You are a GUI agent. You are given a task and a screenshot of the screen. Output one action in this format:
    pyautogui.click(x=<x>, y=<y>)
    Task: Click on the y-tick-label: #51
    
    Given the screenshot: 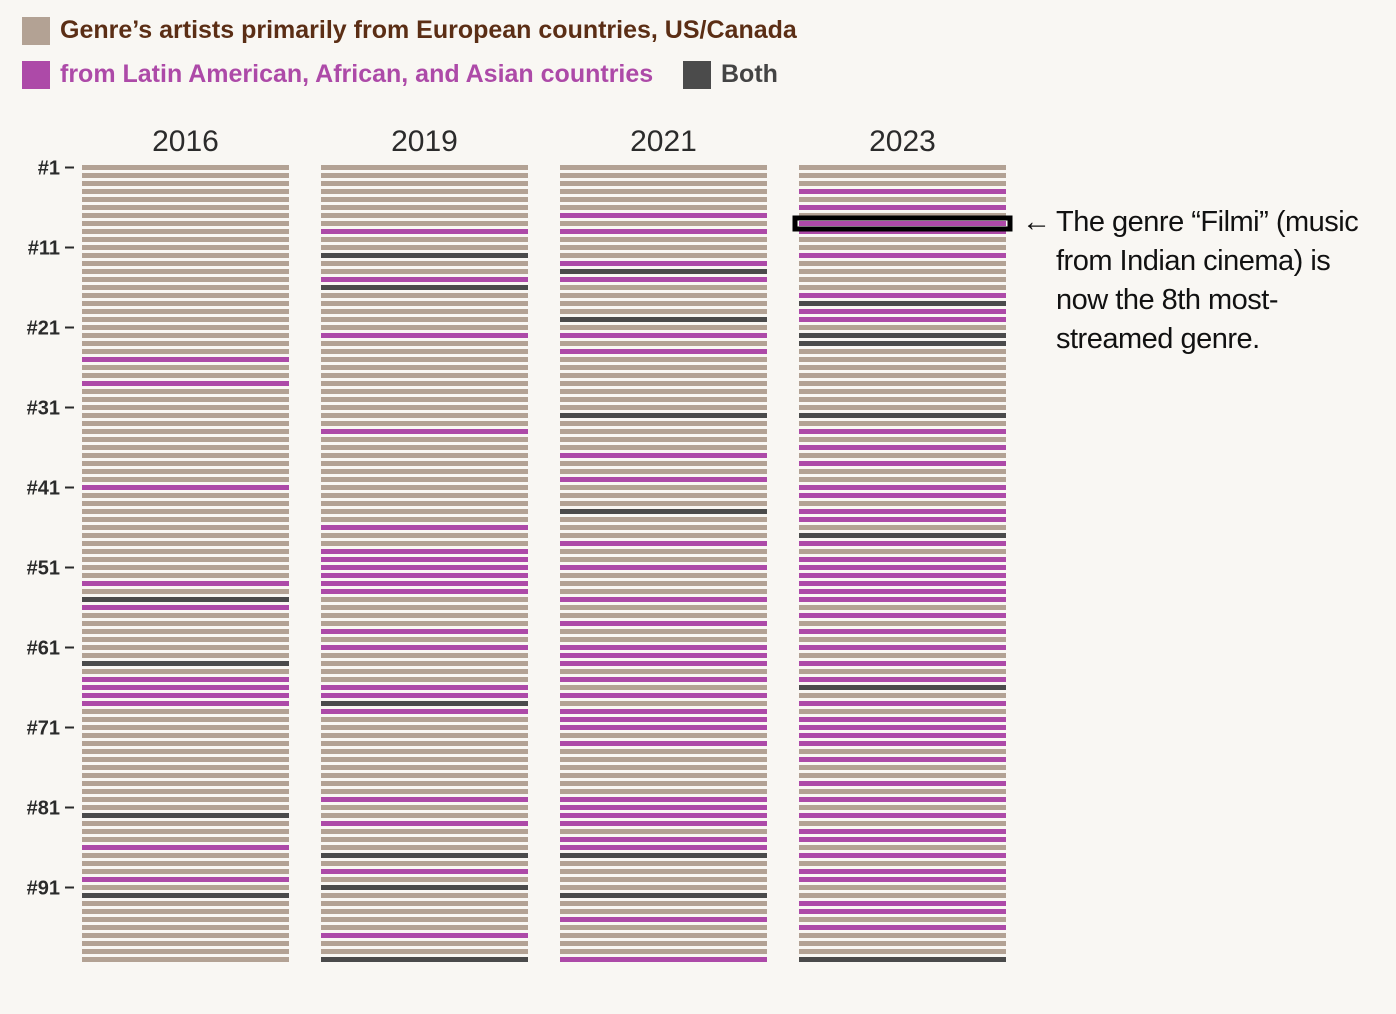 What is the action you would take?
    pyautogui.click(x=43, y=569)
    